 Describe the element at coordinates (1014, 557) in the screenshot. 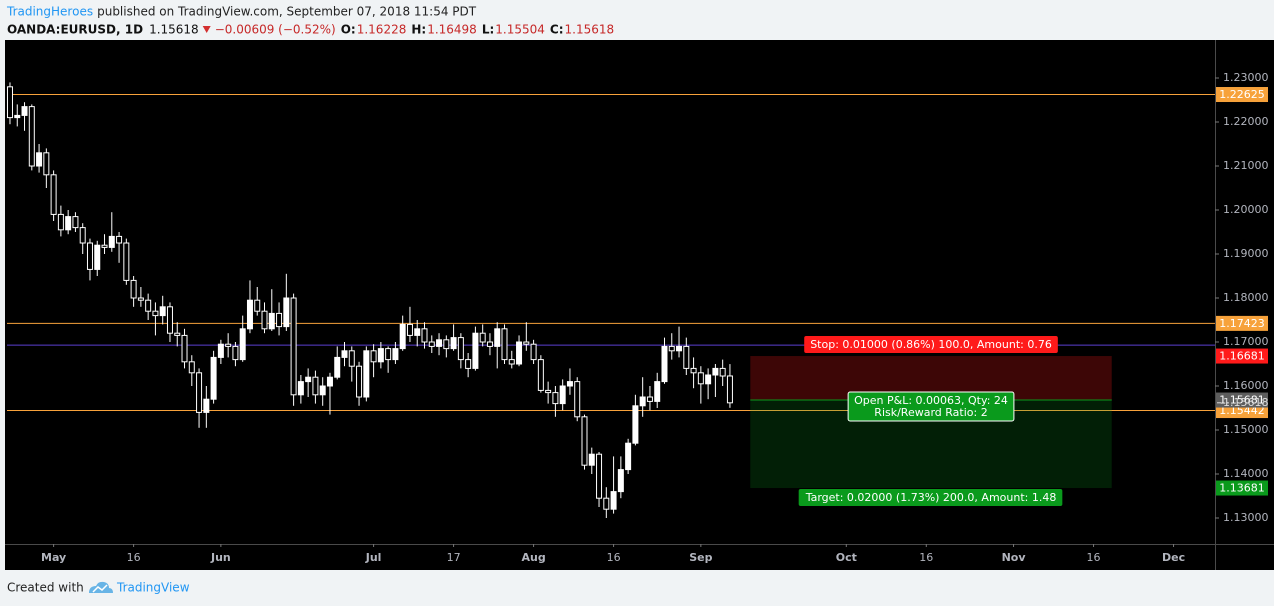

I see `x-tick-label: Nov` at that location.